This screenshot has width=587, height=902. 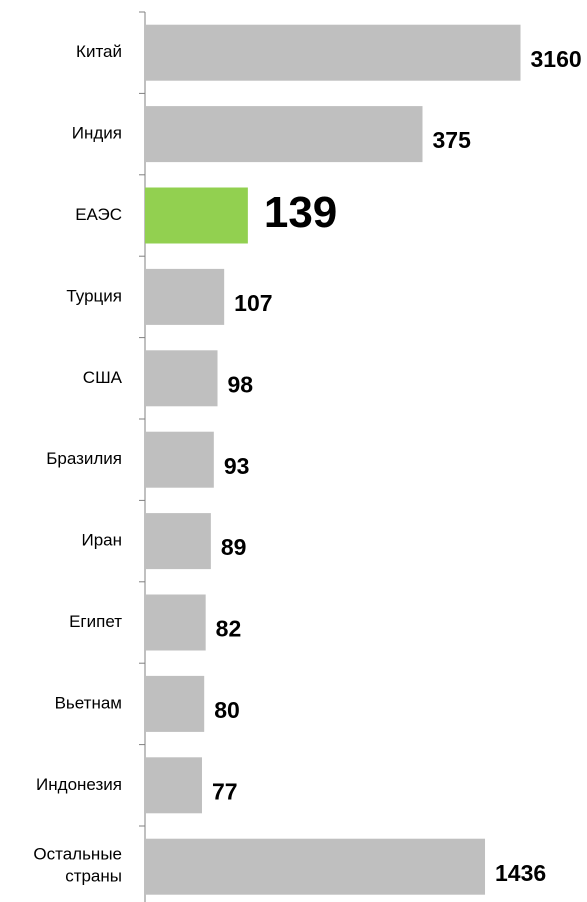 I want to click on category-label-line: Остальные, so click(x=77, y=854).